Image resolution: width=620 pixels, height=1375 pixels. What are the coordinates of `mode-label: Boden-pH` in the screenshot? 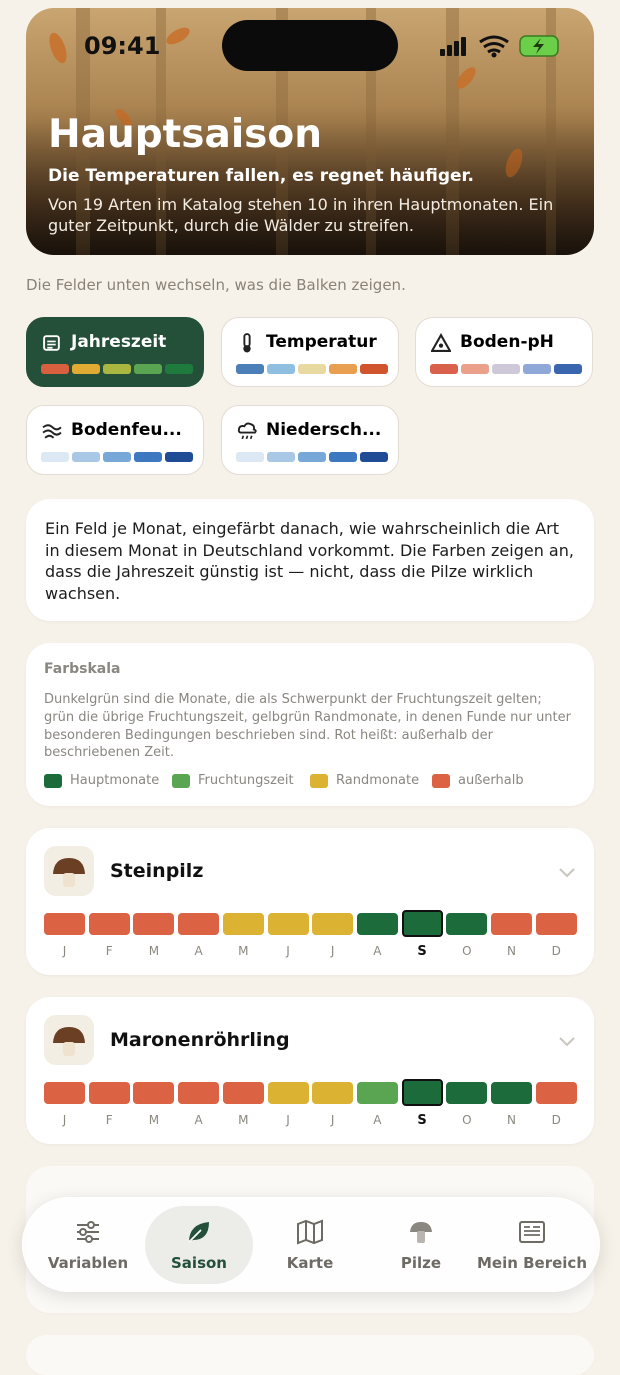 It's located at (507, 342).